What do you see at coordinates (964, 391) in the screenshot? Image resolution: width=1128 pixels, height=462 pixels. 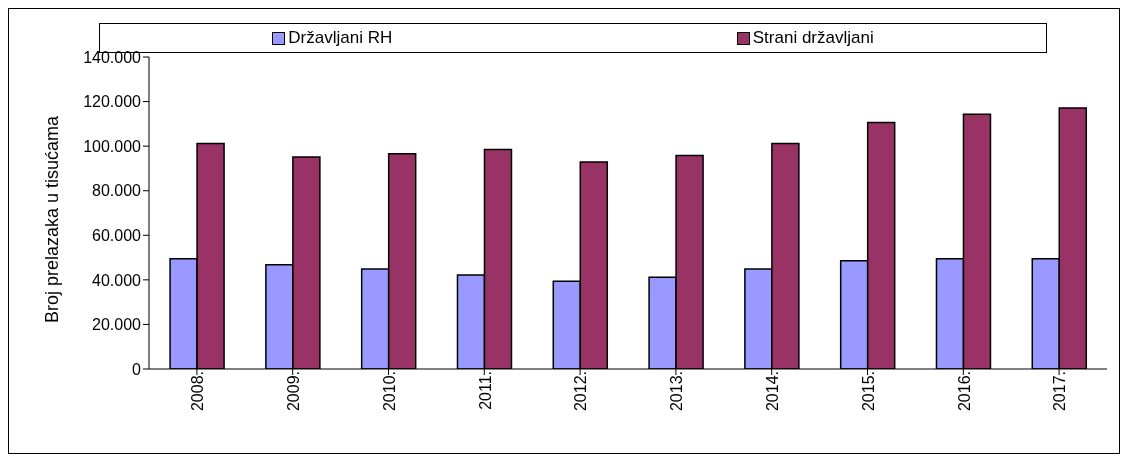 I see `x-tick-label: 2016.` at bounding box center [964, 391].